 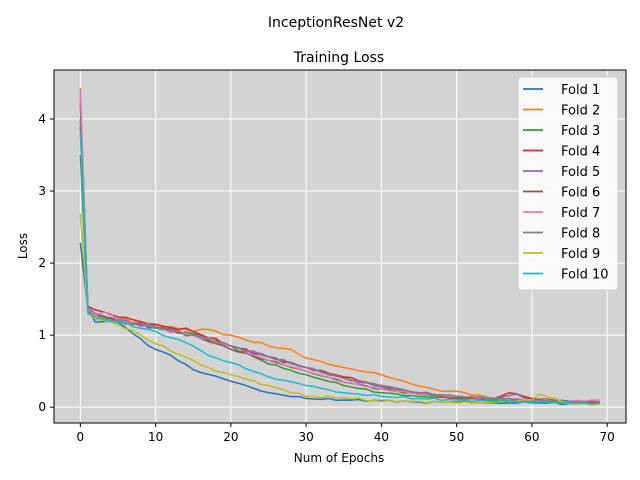 What do you see at coordinates (580, 90) in the screenshot?
I see `legend-label-fold-1: Fold 1` at bounding box center [580, 90].